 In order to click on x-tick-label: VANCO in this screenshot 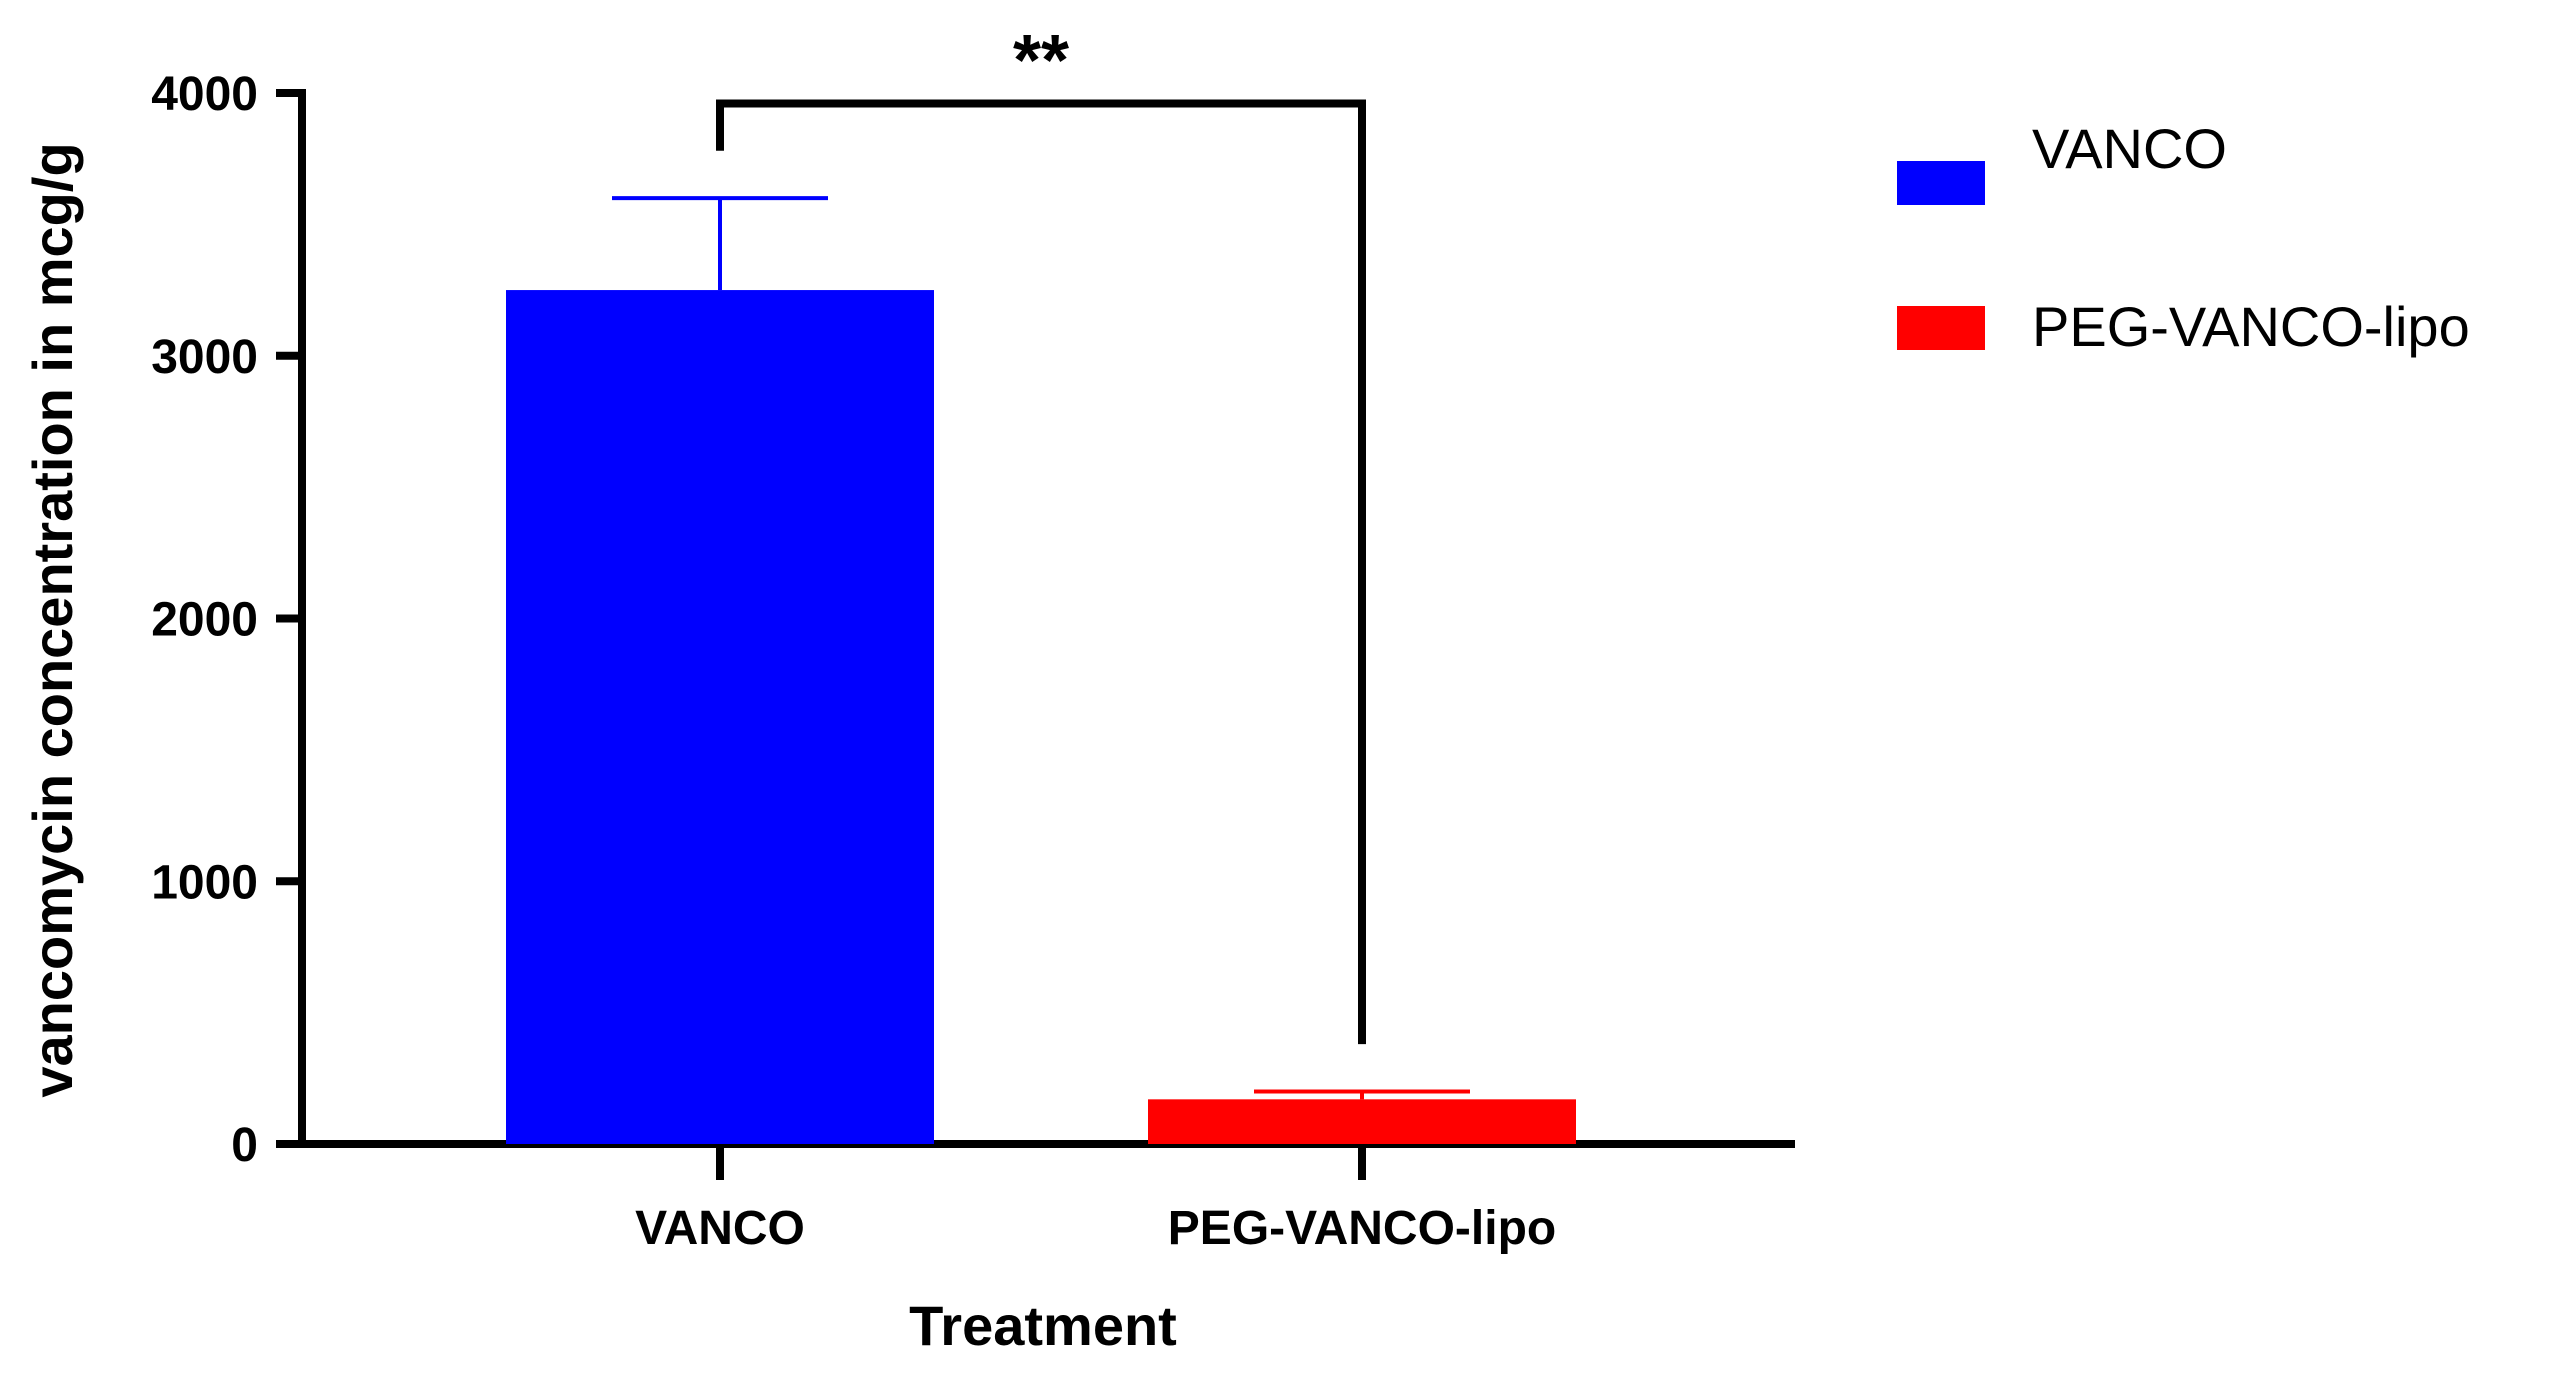, I will do `click(720, 1228)`.